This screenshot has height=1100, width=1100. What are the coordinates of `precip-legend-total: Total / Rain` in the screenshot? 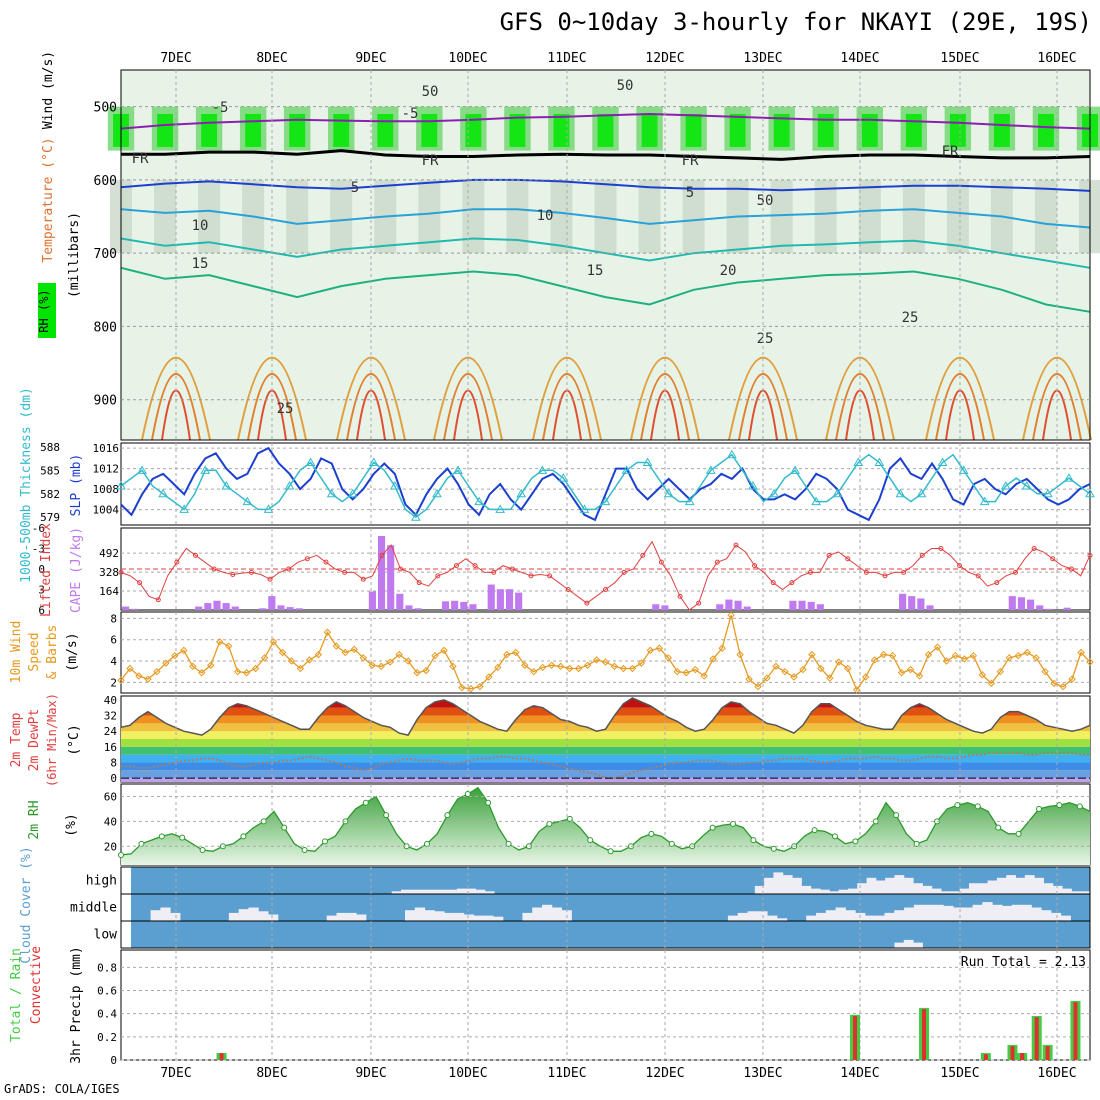 It's located at (16, 995).